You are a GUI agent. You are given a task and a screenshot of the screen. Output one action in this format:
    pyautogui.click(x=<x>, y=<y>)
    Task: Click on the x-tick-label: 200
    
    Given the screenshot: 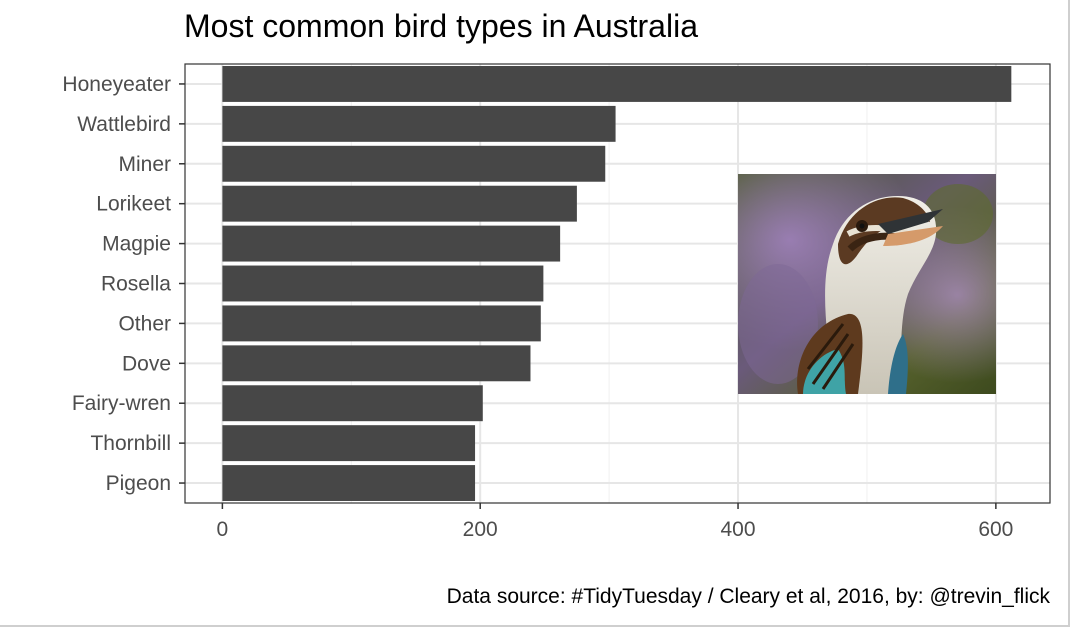 What is the action you would take?
    pyautogui.click(x=480, y=529)
    